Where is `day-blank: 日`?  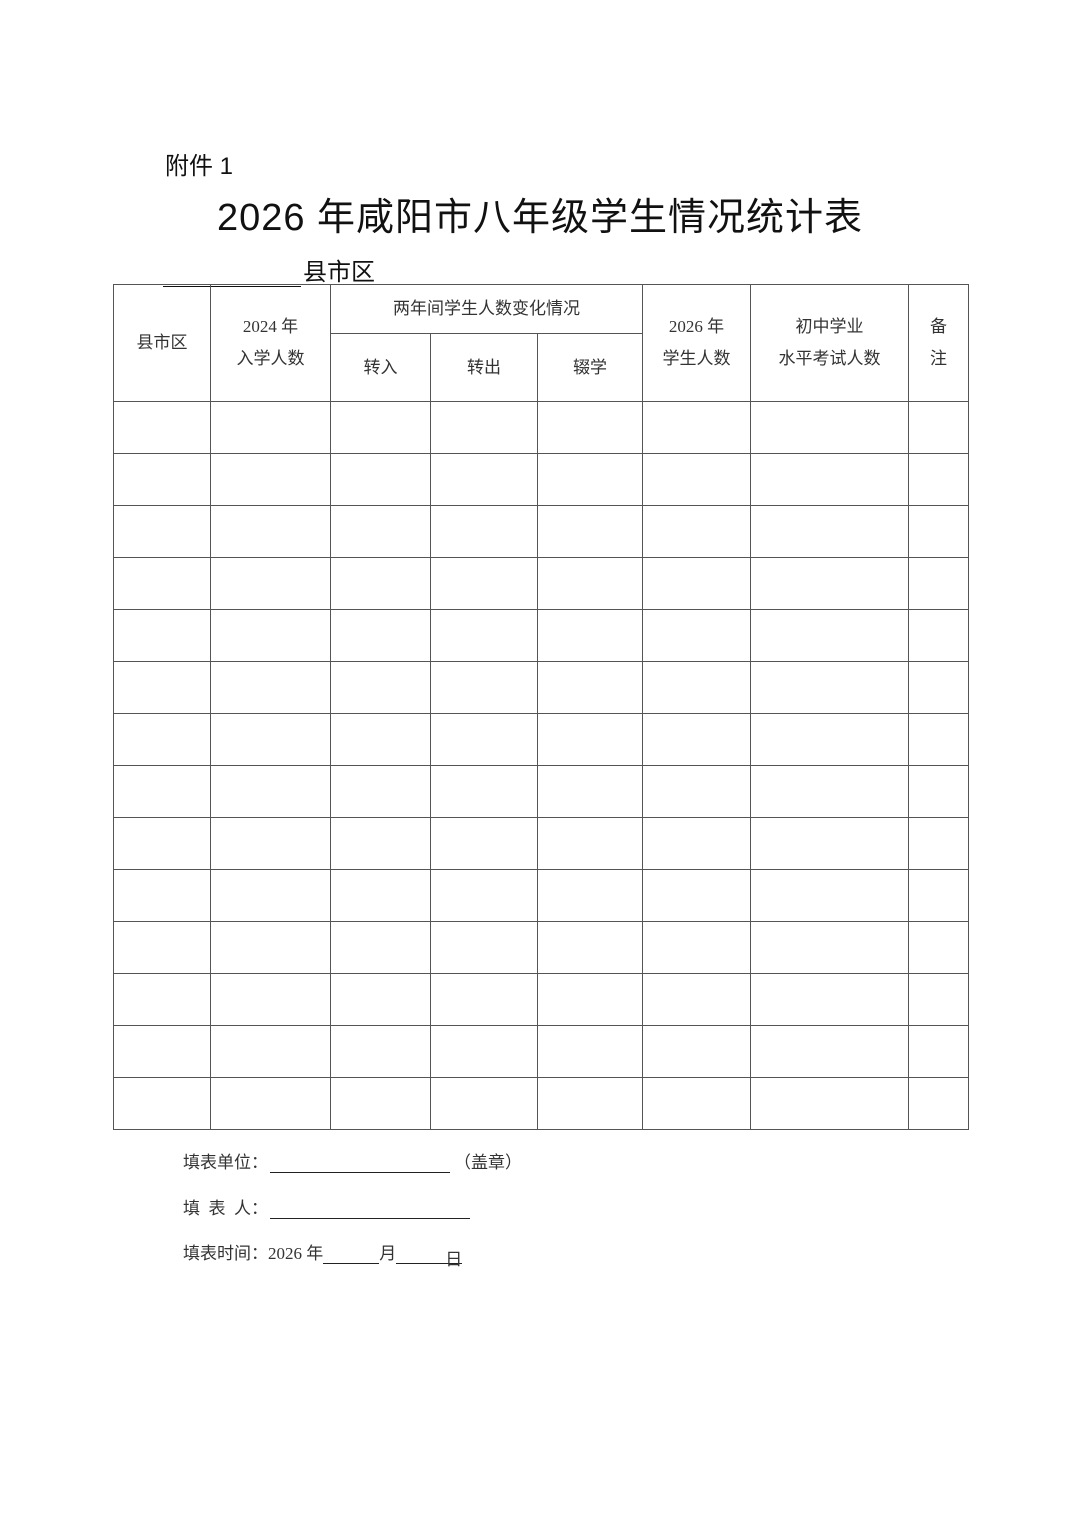
day-blank: 日 is located at coordinates (429, 1257).